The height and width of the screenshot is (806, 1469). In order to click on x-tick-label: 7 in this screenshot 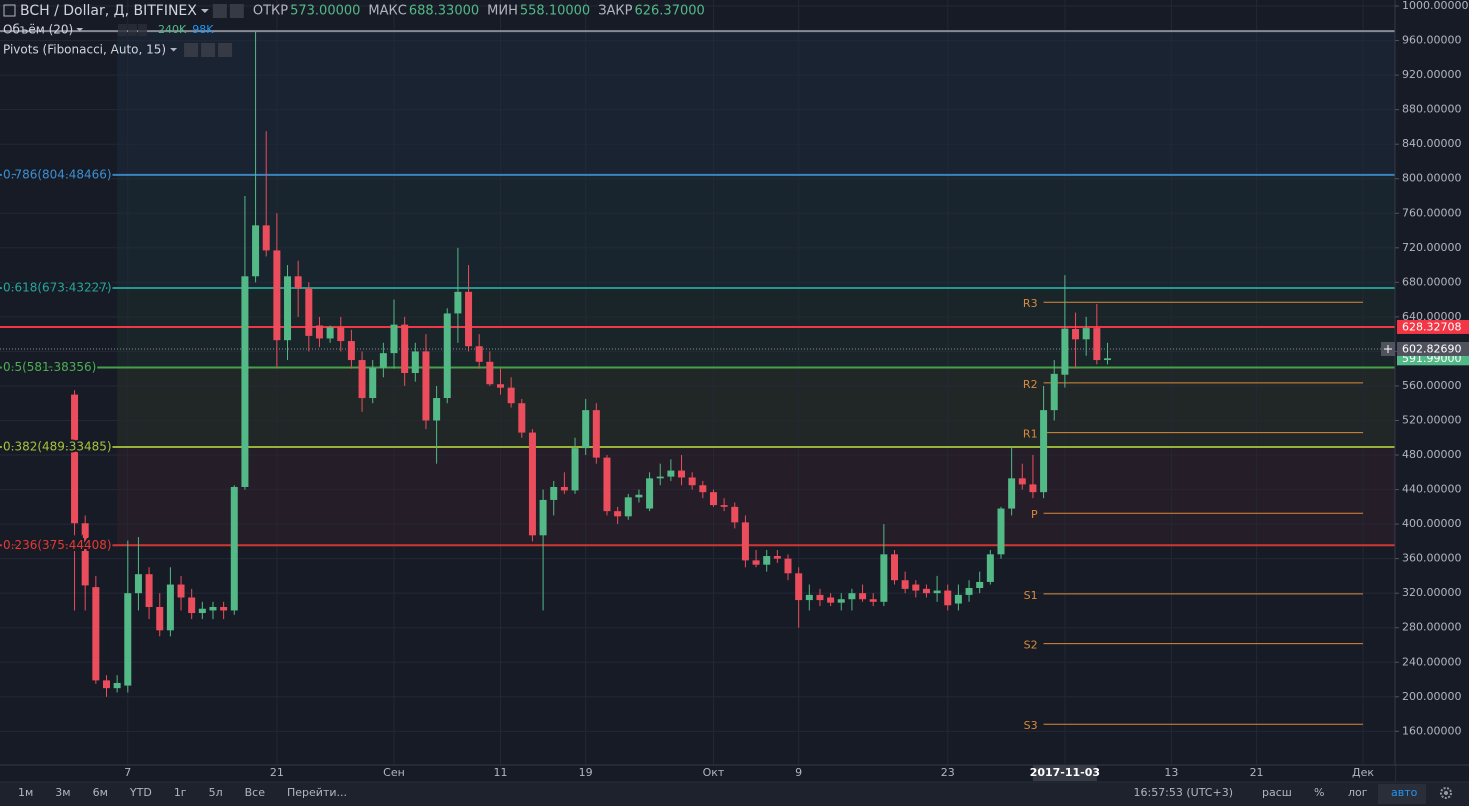, I will do `click(127, 772)`.